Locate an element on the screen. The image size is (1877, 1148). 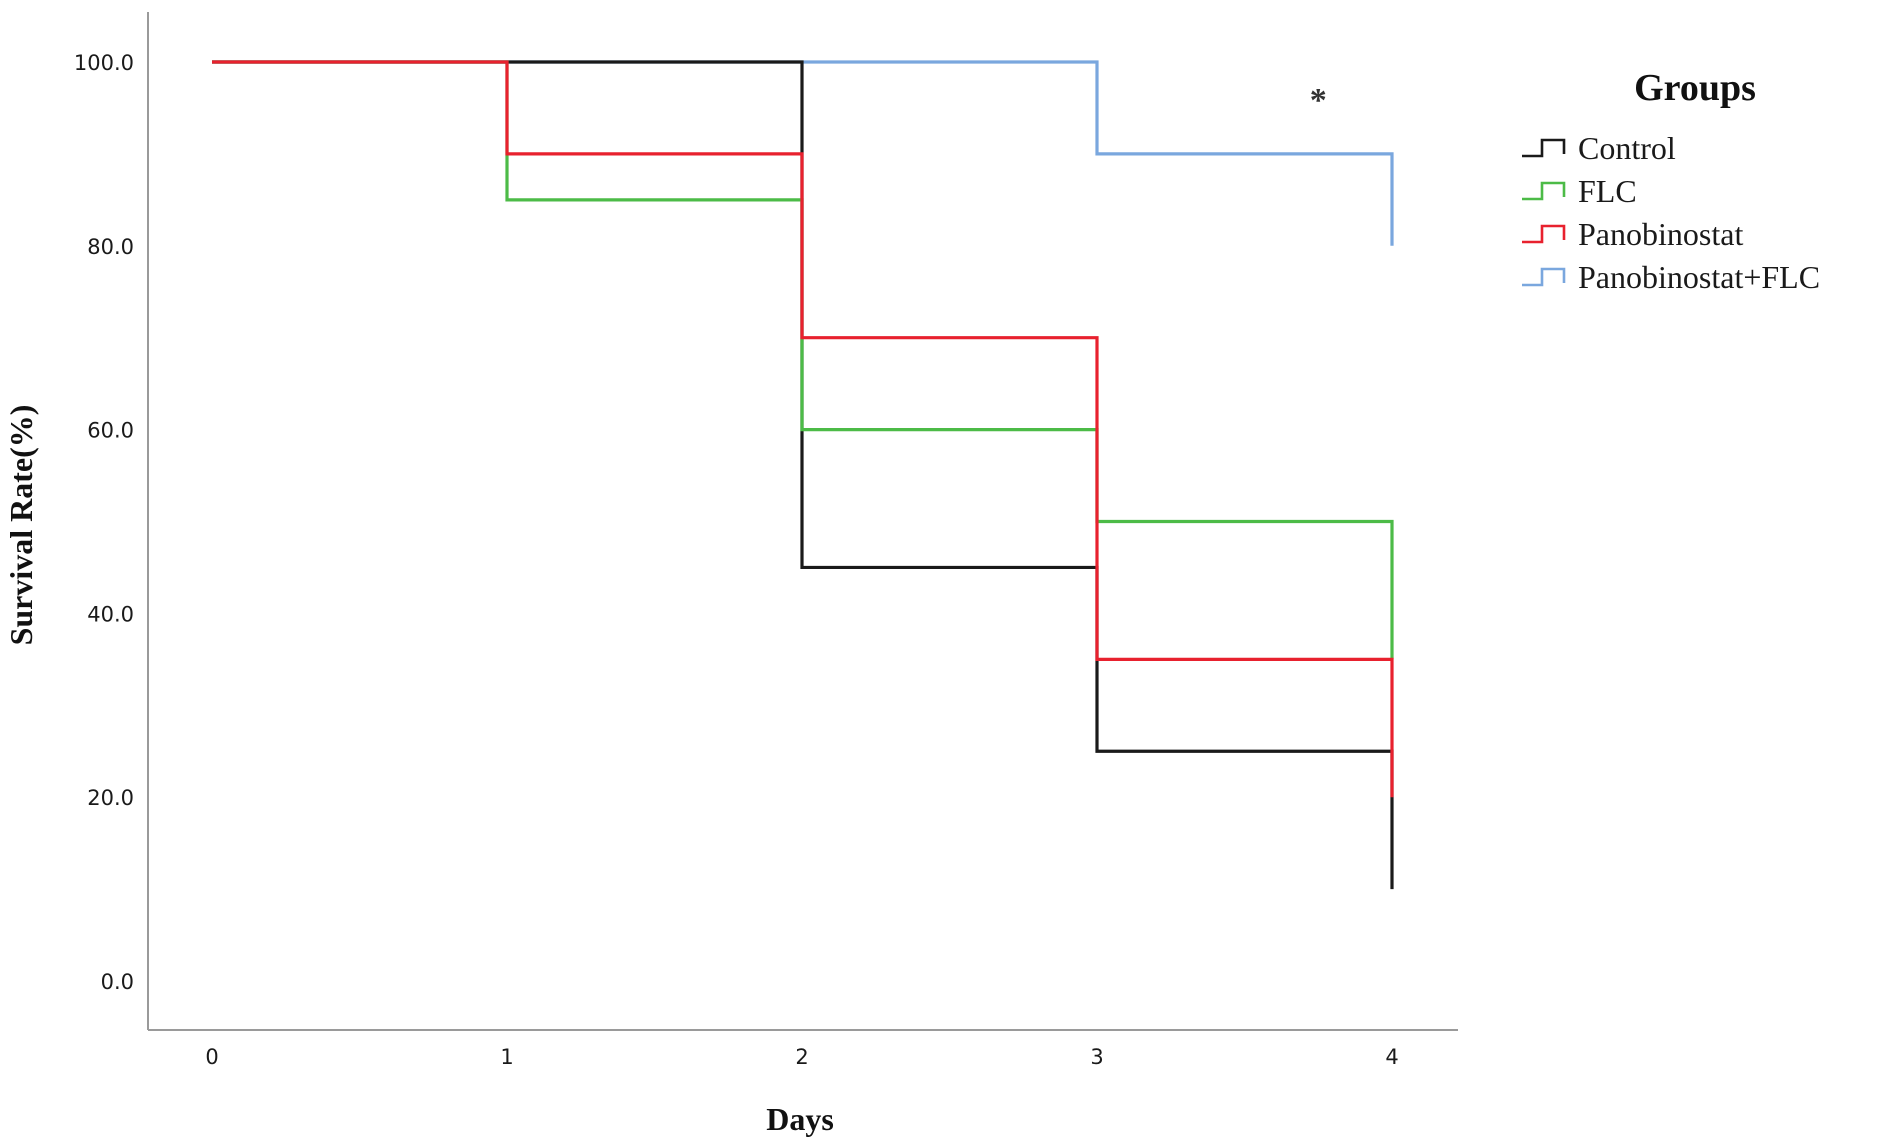
x-tick-label: 1 is located at coordinates (506, 1057).